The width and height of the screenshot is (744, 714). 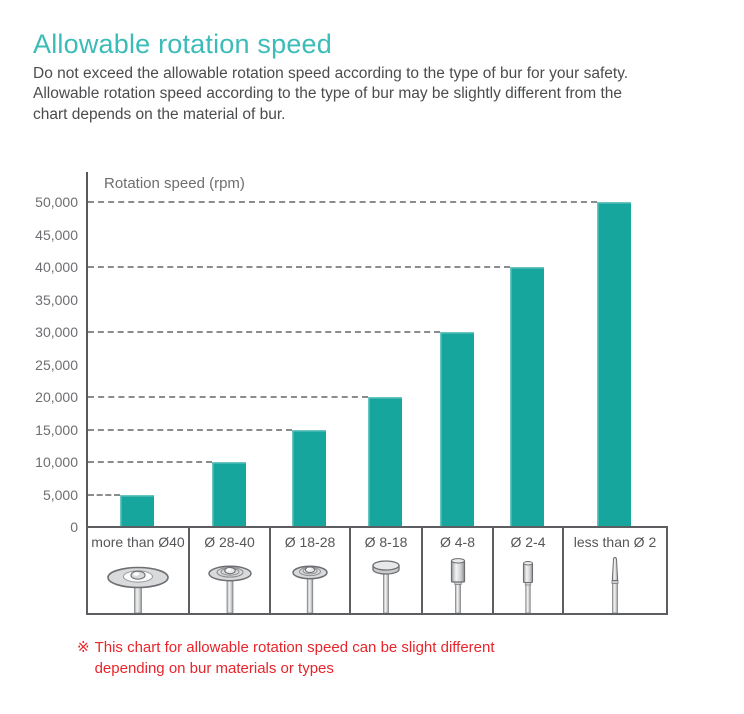 I want to click on disc-bur-small-icon, so click(x=310, y=587).